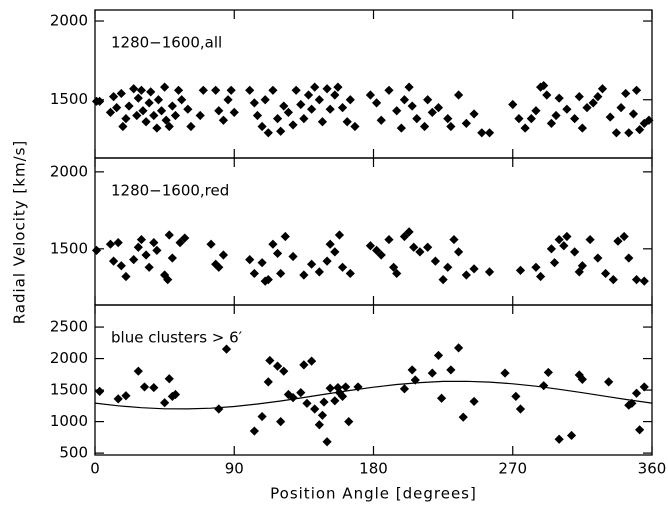 This screenshot has height=506, width=668. What do you see at coordinates (95, 469) in the screenshot?
I see `x-tick-label: 0` at bounding box center [95, 469].